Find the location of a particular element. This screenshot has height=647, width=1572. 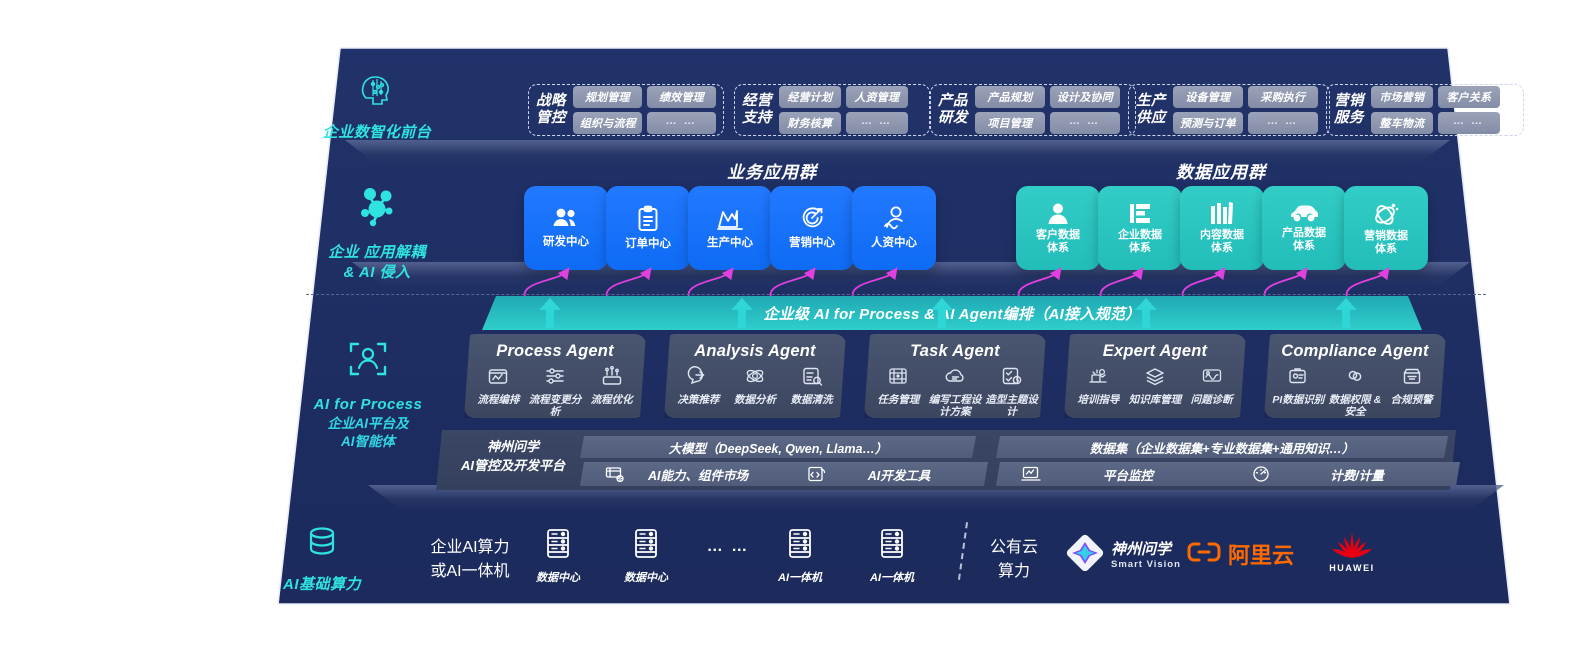

flow-chart-icon is located at coordinates (498, 378).